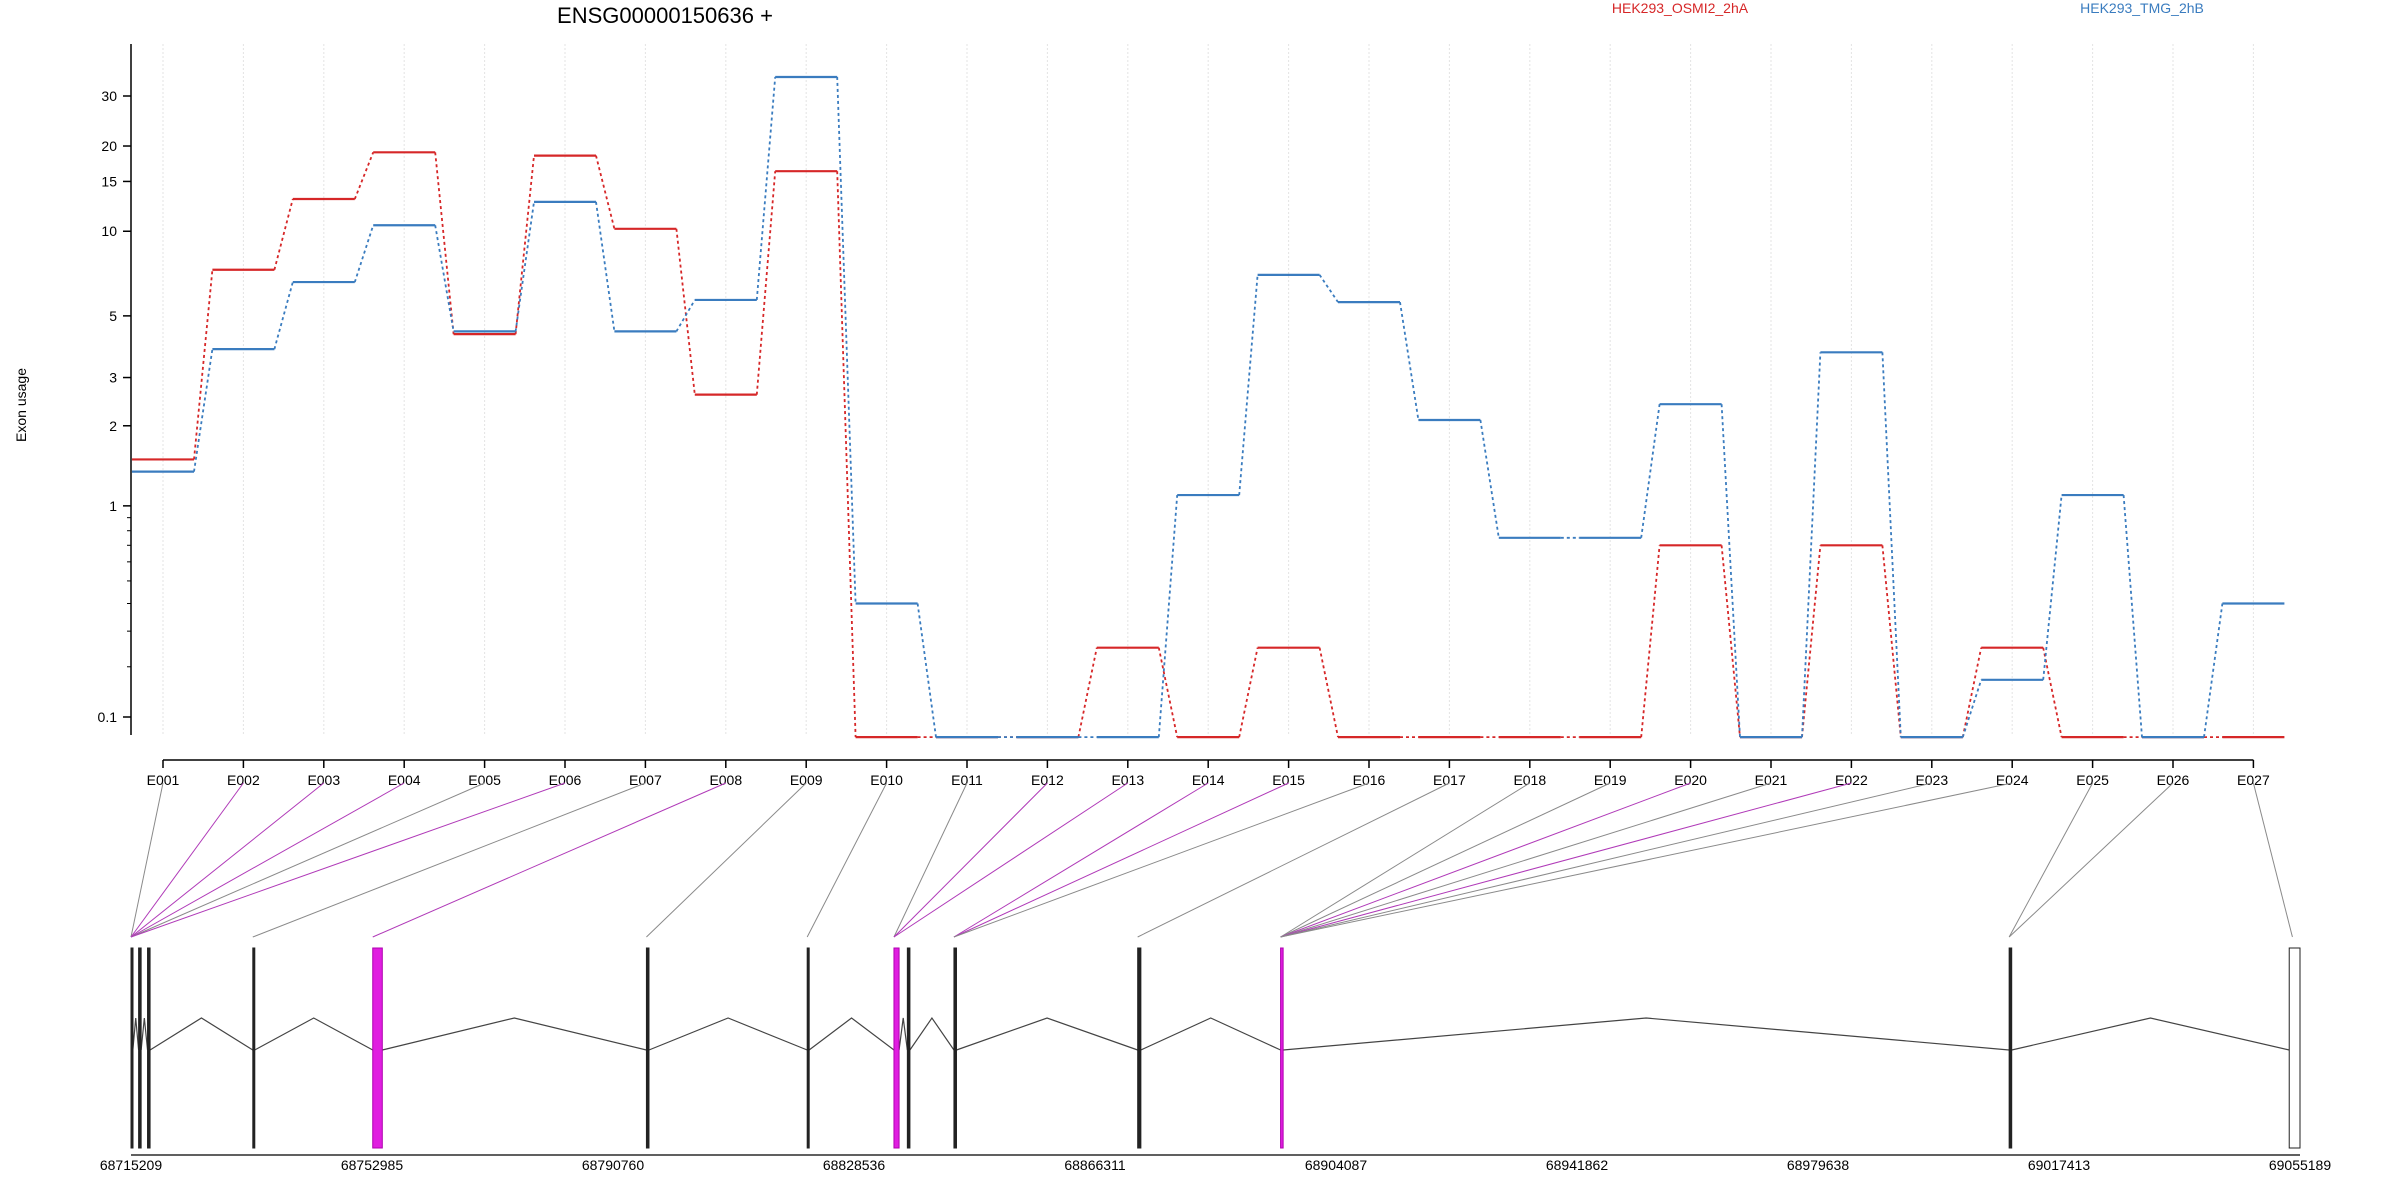 This screenshot has height=1200, width=2400. Describe the element at coordinates (1680, 8) in the screenshot. I see `legend-entry-series-1: HEK293_OSMI2_2hA` at that location.